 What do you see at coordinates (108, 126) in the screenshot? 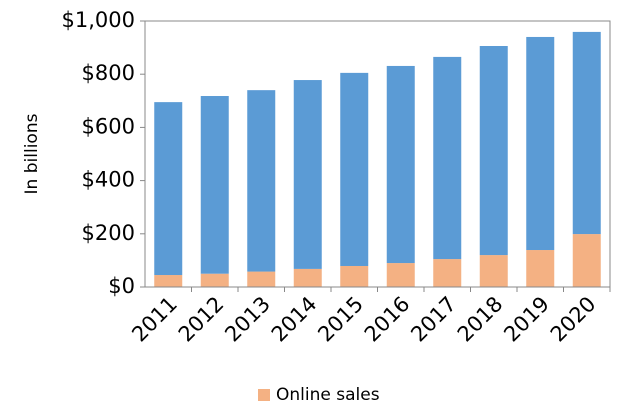
I see `y-tick-label: $600` at bounding box center [108, 126].